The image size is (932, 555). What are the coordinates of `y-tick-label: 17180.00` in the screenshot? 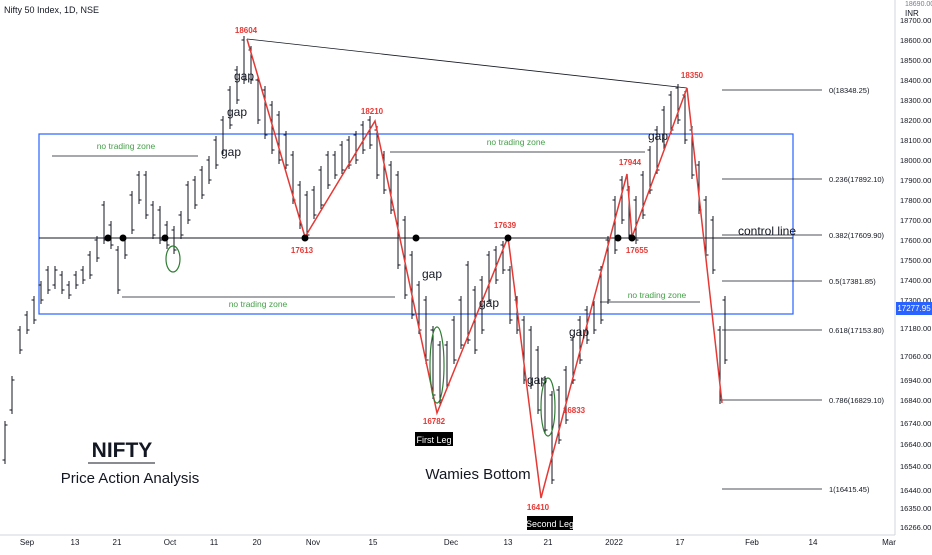 It's located at (915, 328).